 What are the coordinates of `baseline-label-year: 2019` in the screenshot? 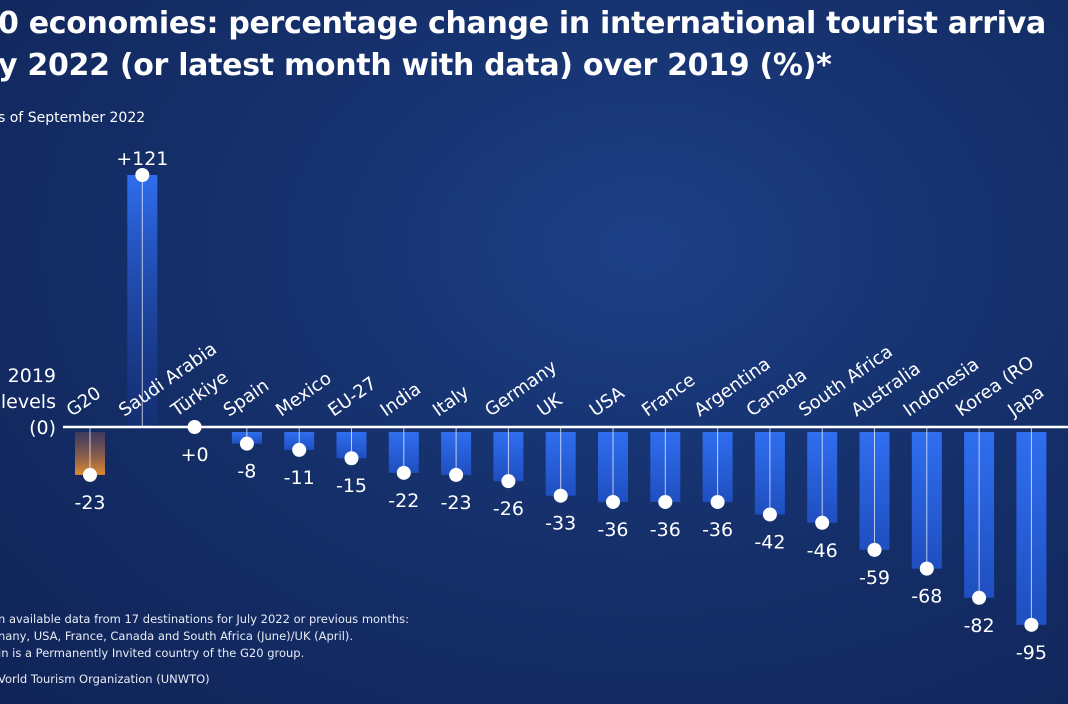 It's located at (31, 376).